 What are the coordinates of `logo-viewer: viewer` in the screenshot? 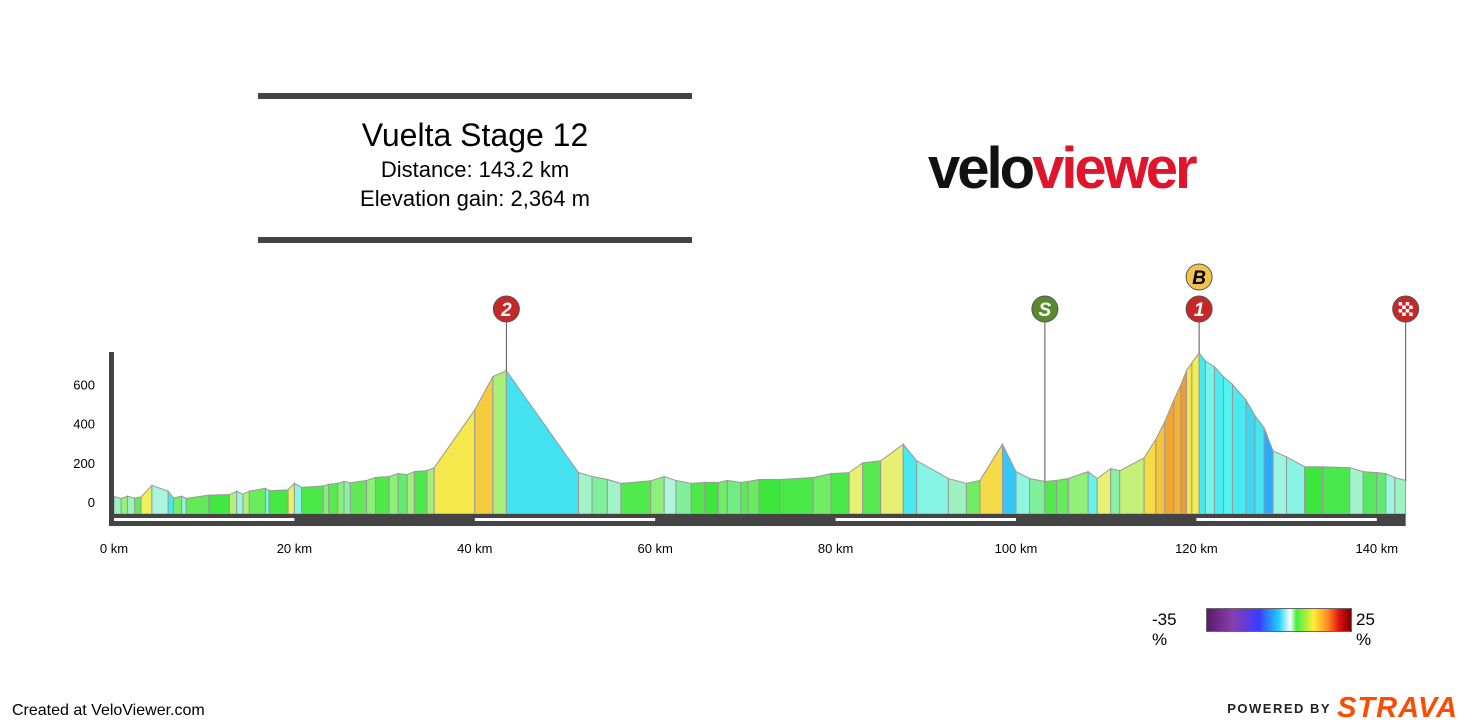 It's located at (1115, 168).